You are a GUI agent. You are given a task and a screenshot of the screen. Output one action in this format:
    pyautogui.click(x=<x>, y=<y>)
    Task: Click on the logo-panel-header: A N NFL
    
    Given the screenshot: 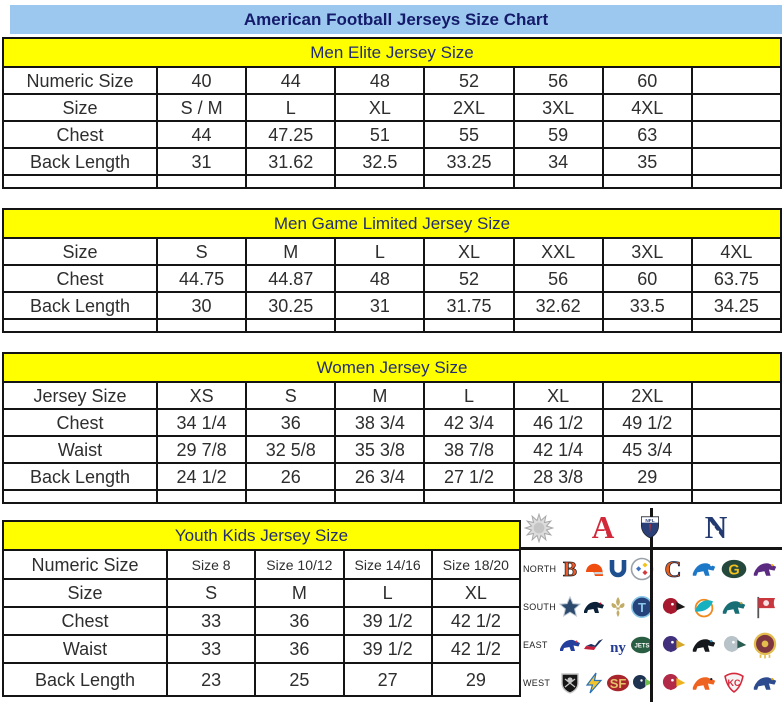 What is the action you would take?
    pyautogui.click(x=651, y=529)
    